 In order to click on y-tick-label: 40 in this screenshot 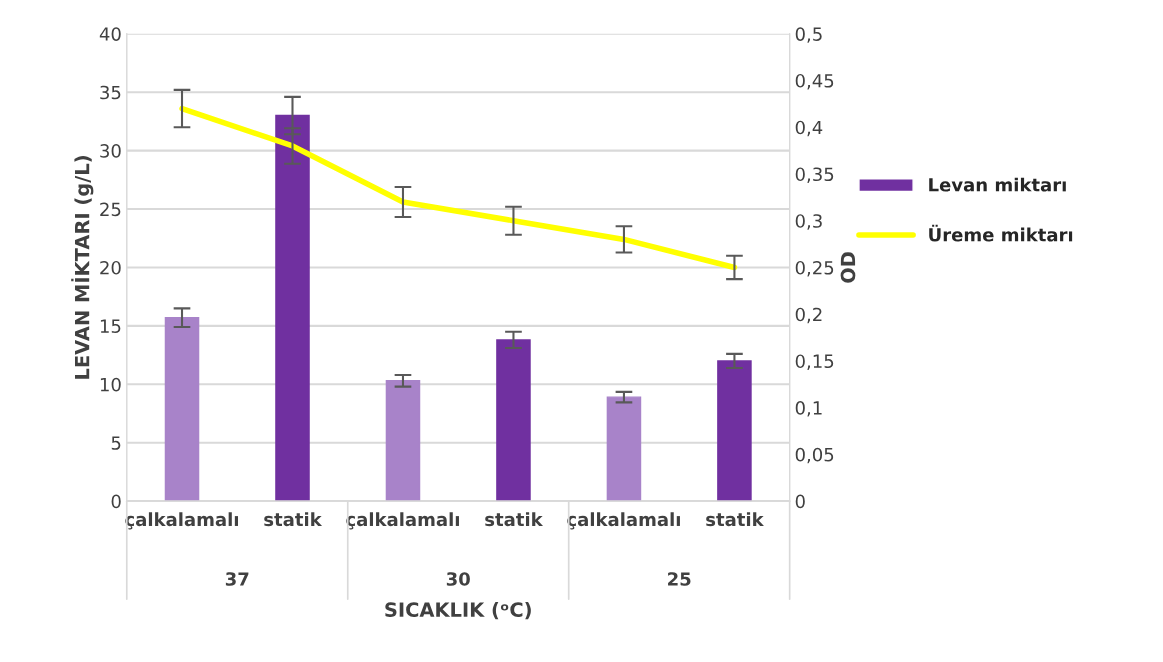, I will do `click(110, 34)`.